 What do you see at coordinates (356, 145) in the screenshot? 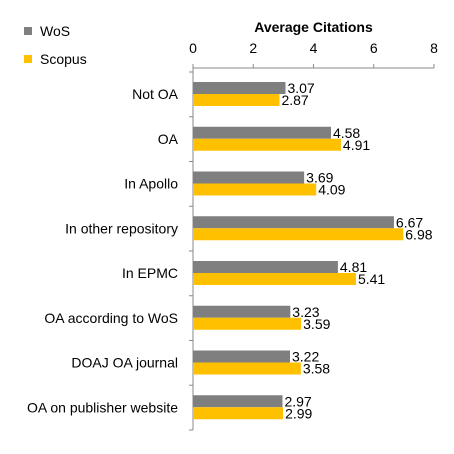
I see `data-label: 4.91` at bounding box center [356, 145].